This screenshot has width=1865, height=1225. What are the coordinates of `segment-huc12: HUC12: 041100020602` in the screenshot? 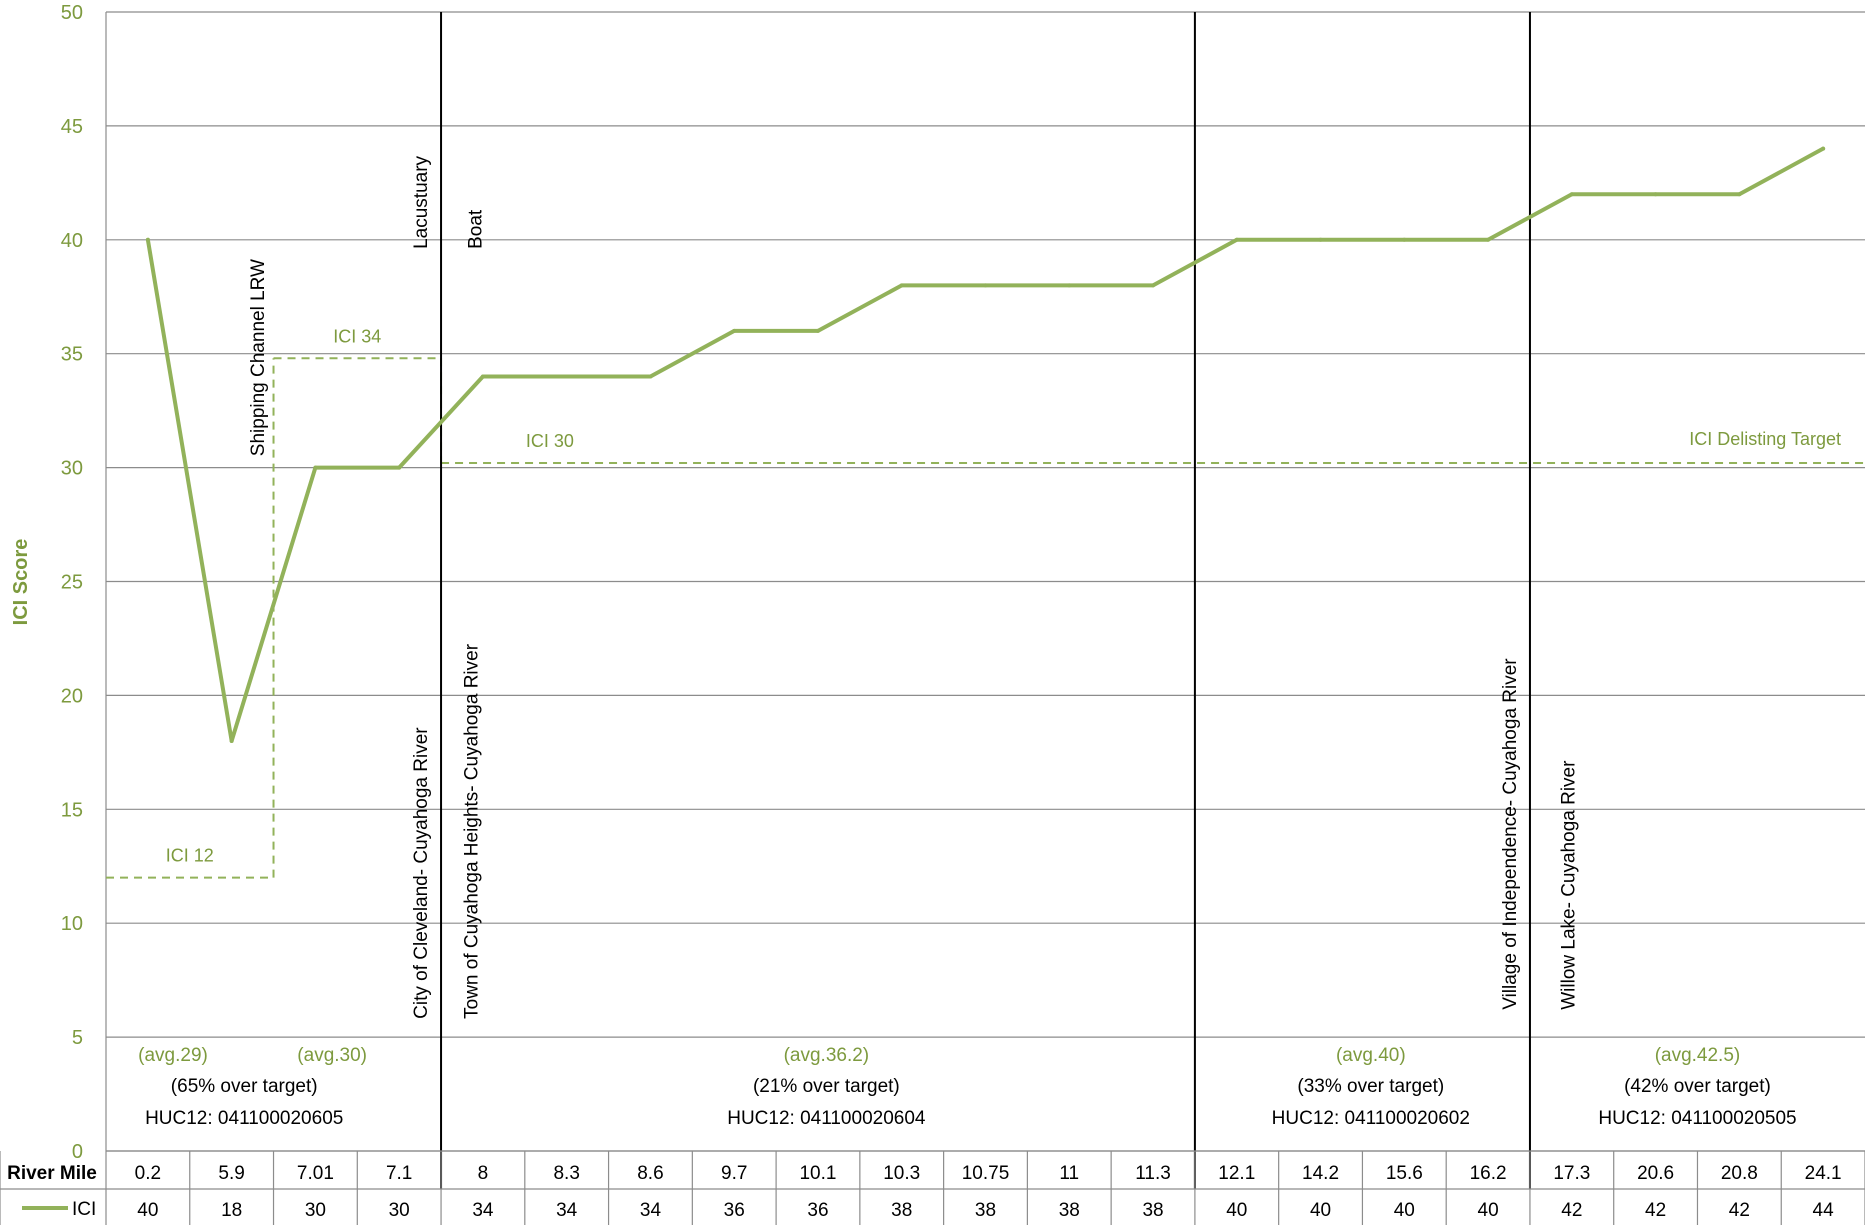 It's located at (1371, 1118).